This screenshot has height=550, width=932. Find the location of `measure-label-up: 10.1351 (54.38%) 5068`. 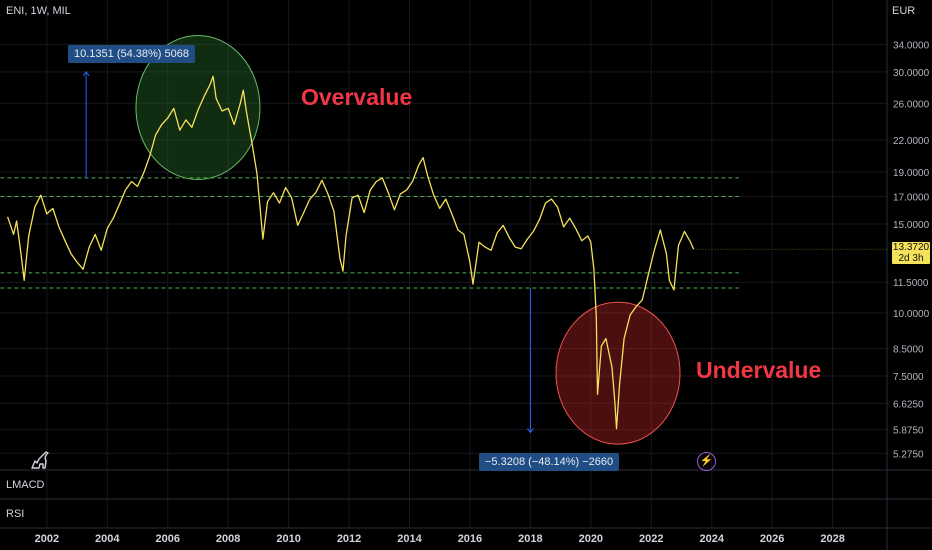

measure-label-up: 10.1351 (54.38%) 5068 is located at coordinates (131, 54).